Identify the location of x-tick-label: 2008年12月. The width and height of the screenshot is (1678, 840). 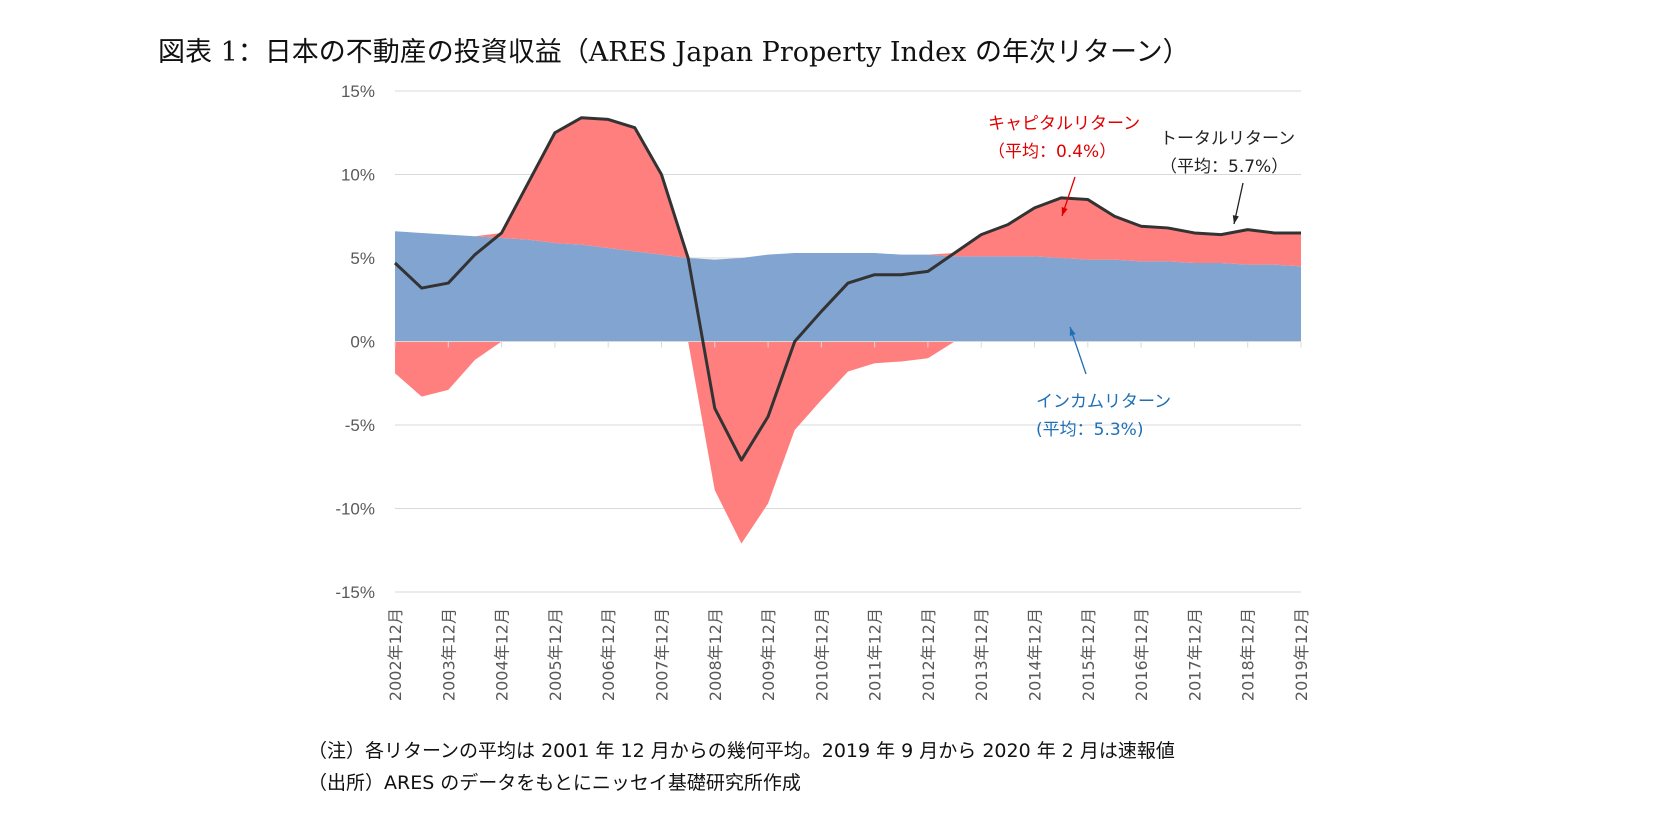
(715, 654).